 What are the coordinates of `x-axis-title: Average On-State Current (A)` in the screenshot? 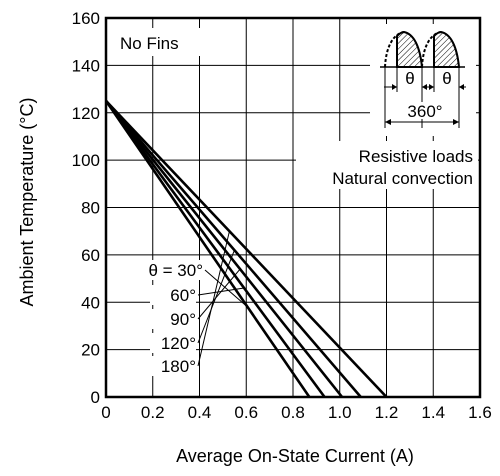 It's located at (295, 456).